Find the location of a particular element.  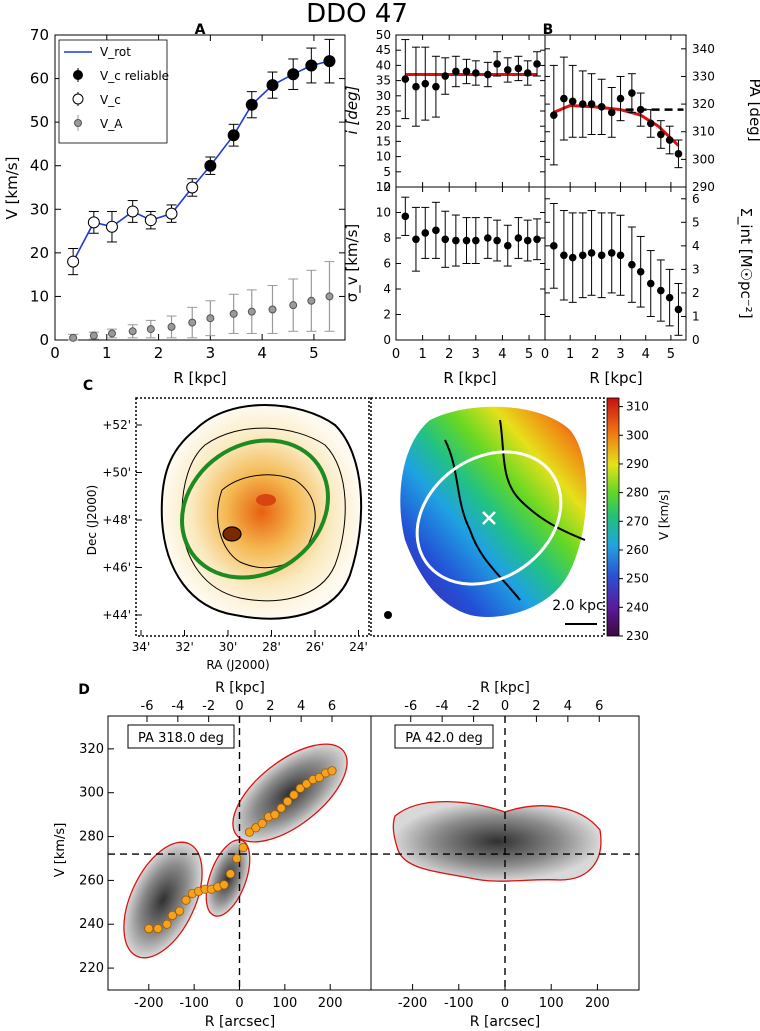

a-xtick-label: 2 is located at coordinates (159, 353).